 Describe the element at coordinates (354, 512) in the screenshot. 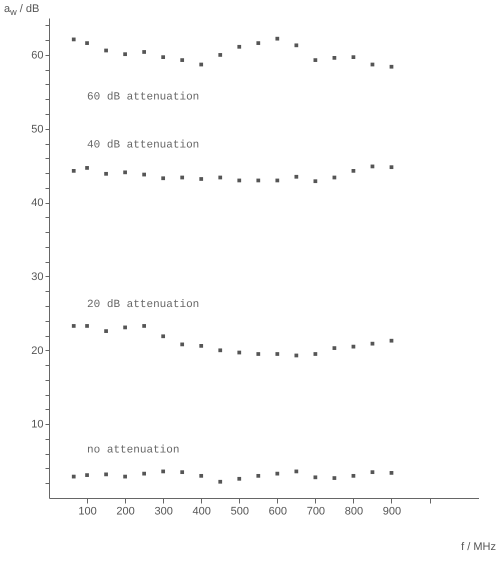

I see `x-tick-label: 800` at that location.